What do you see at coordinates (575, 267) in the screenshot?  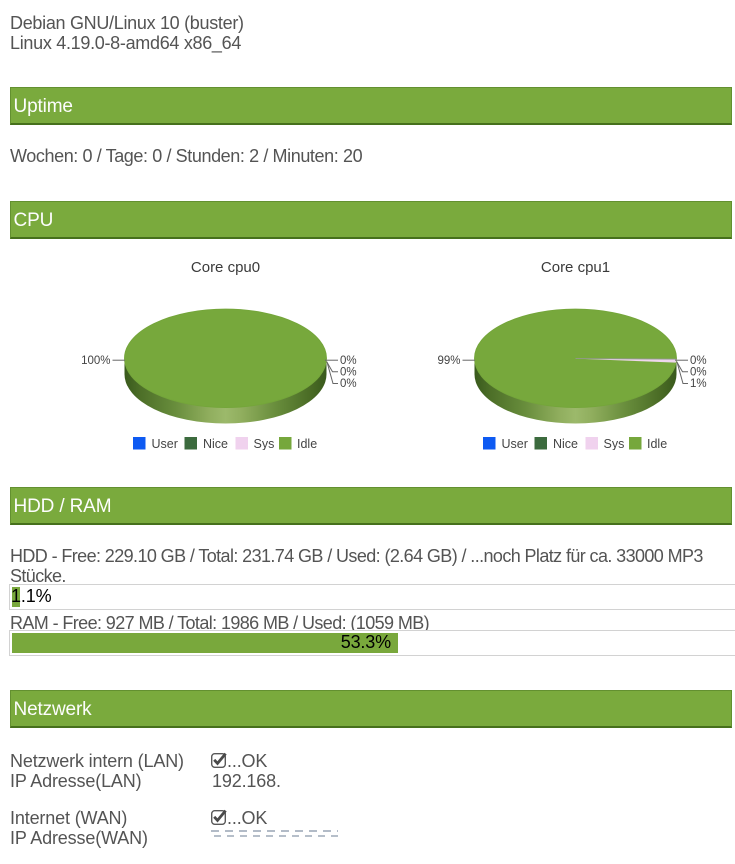 I see `svg-text: Core cpu1` at bounding box center [575, 267].